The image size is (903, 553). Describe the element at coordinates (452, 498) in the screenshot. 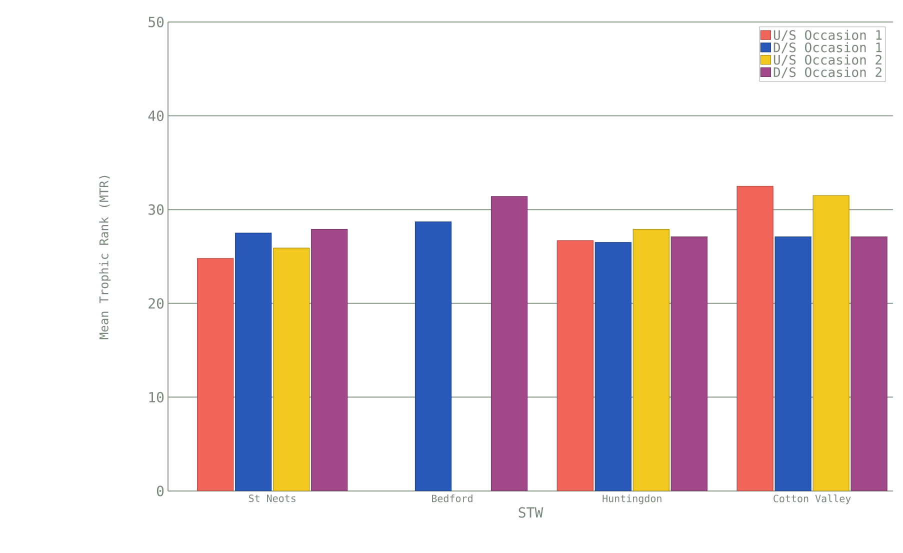

I see `x-tick-label: Bedford` at that location.